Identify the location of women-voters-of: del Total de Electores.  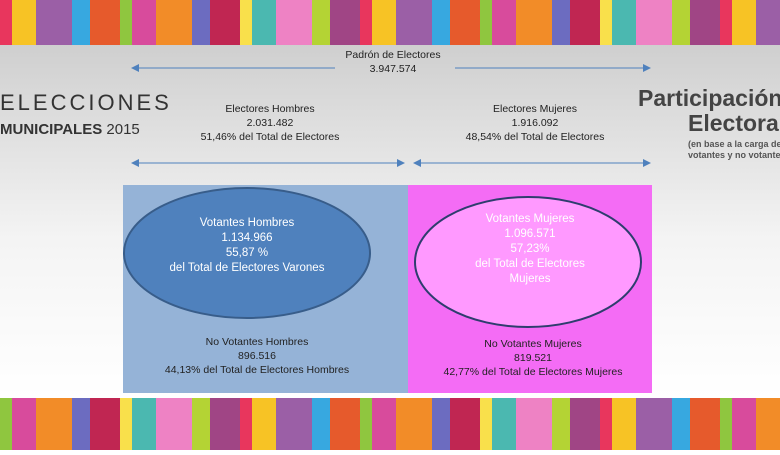
(530, 264).